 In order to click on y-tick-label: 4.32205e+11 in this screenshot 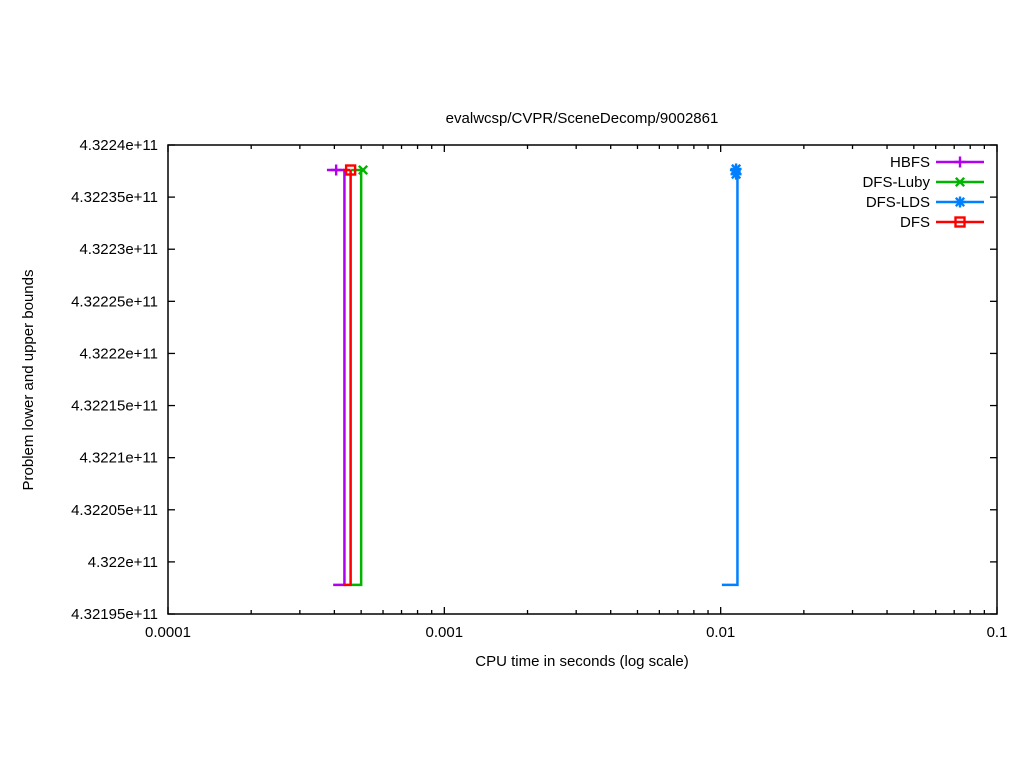, I will do `click(114, 510)`.